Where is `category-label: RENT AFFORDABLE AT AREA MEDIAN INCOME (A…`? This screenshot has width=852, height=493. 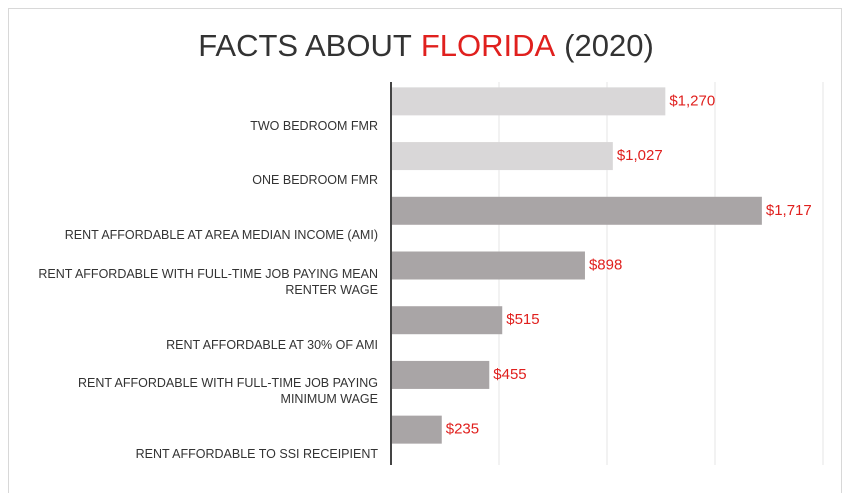 category-label: RENT AFFORDABLE AT AREA MEDIAN INCOME (A… is located at coordinates (221, 235).